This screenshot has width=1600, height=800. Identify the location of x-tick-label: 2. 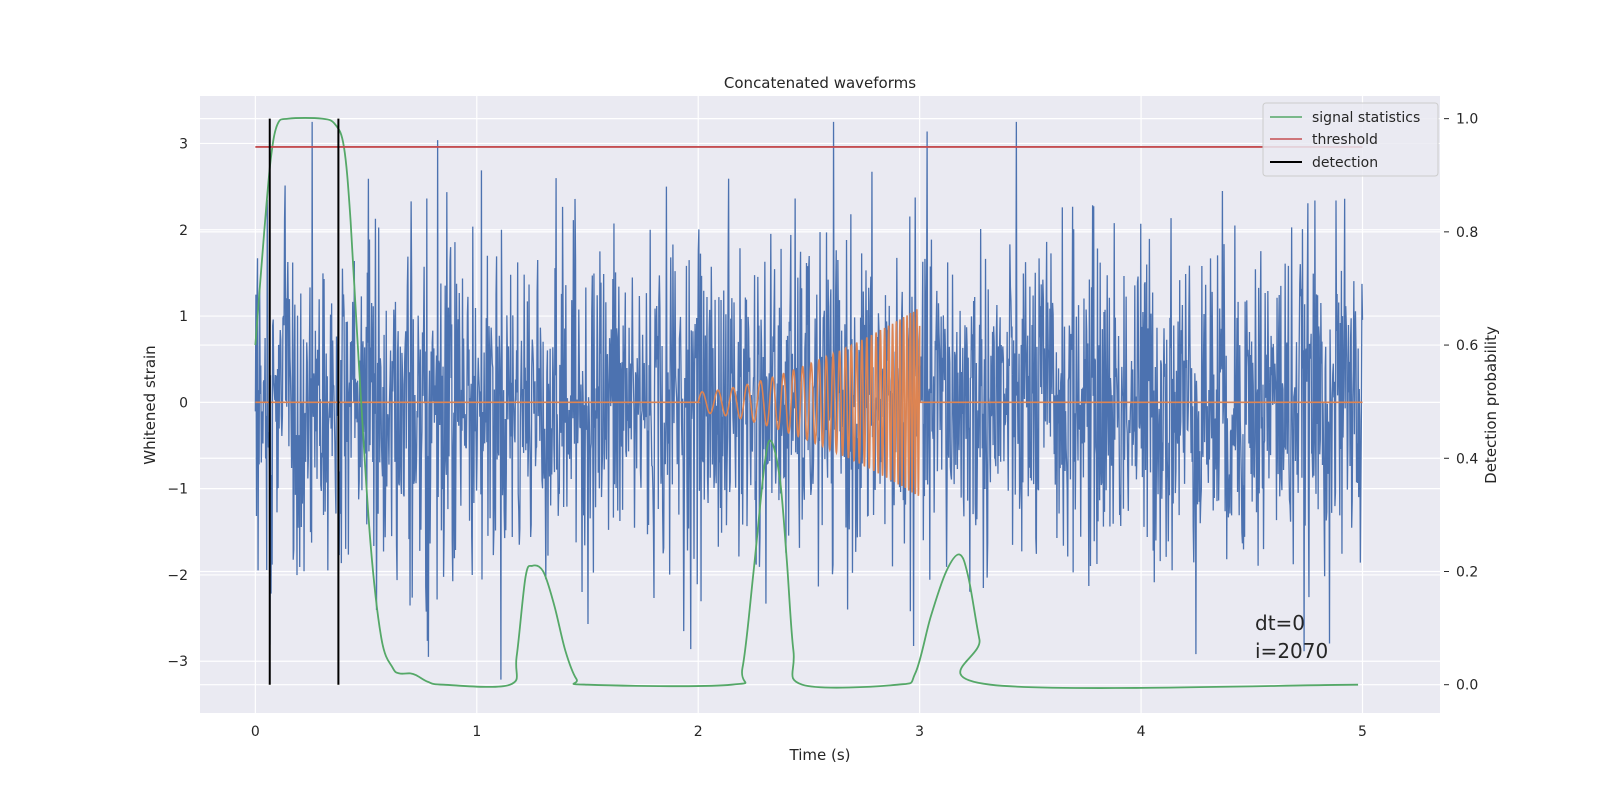
(698, 732).